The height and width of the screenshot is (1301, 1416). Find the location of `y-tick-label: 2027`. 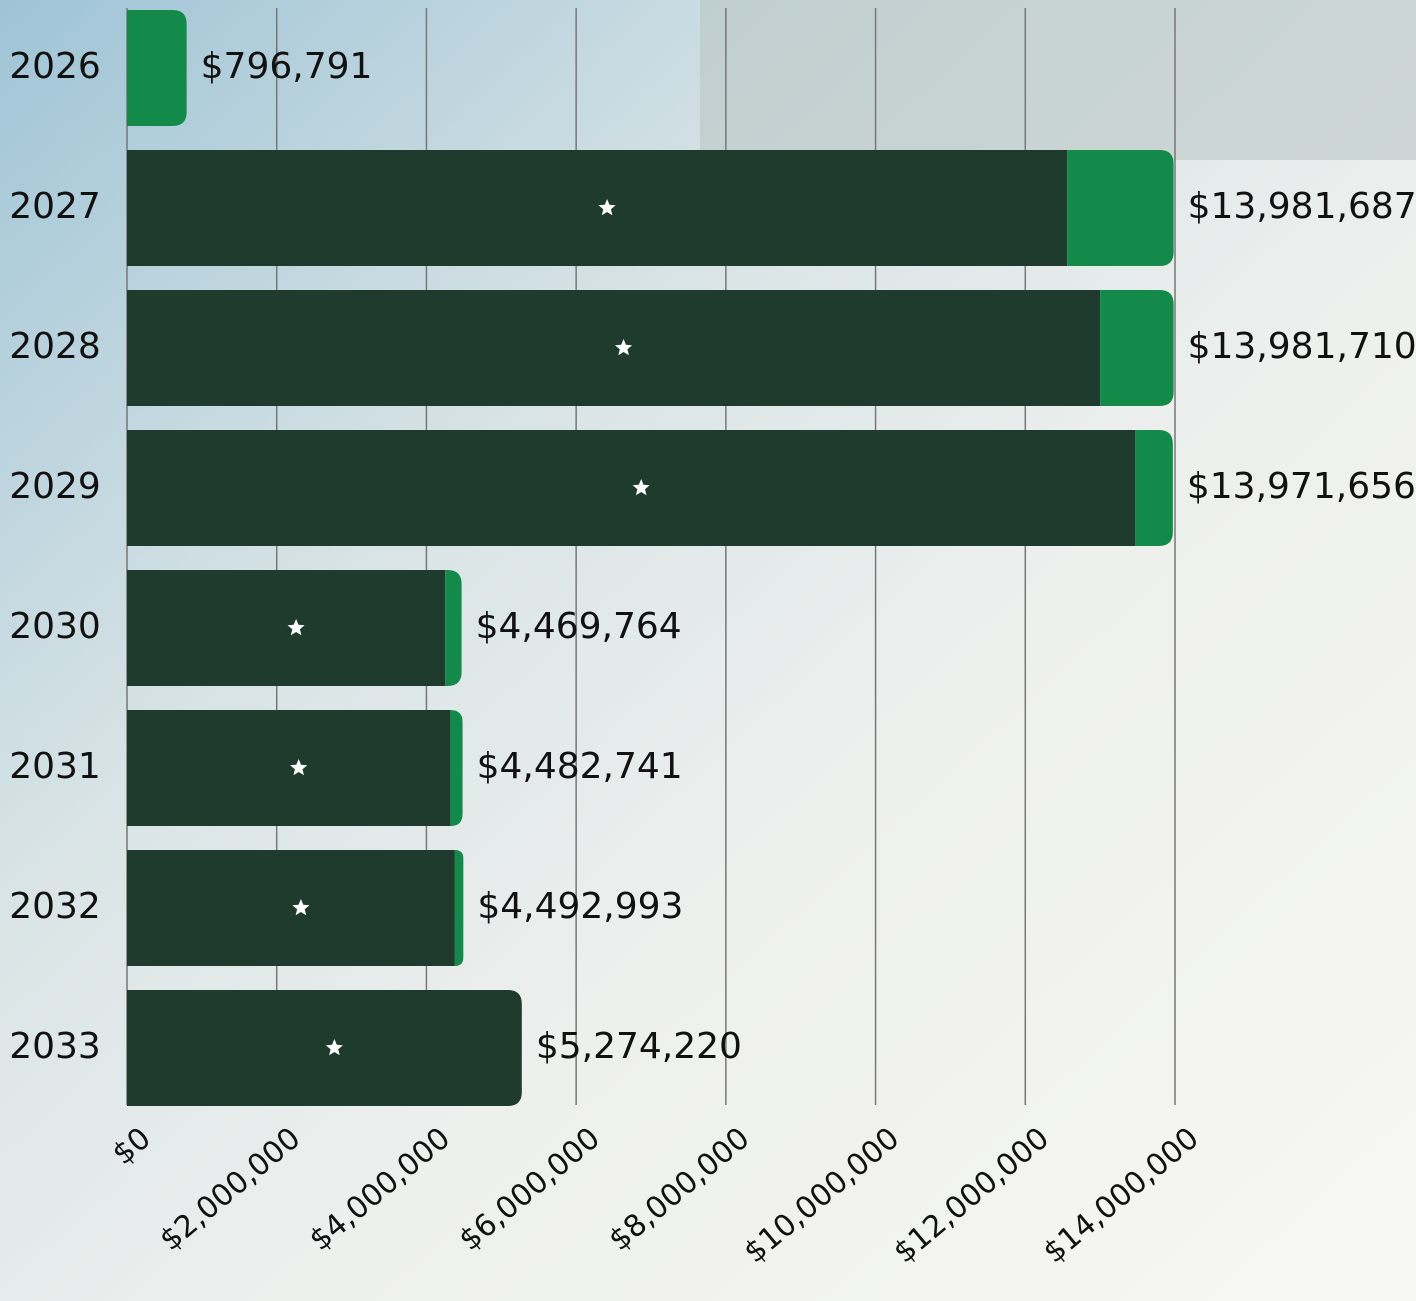

y-tick-label: 2027 is located at coordinates (55, 206).